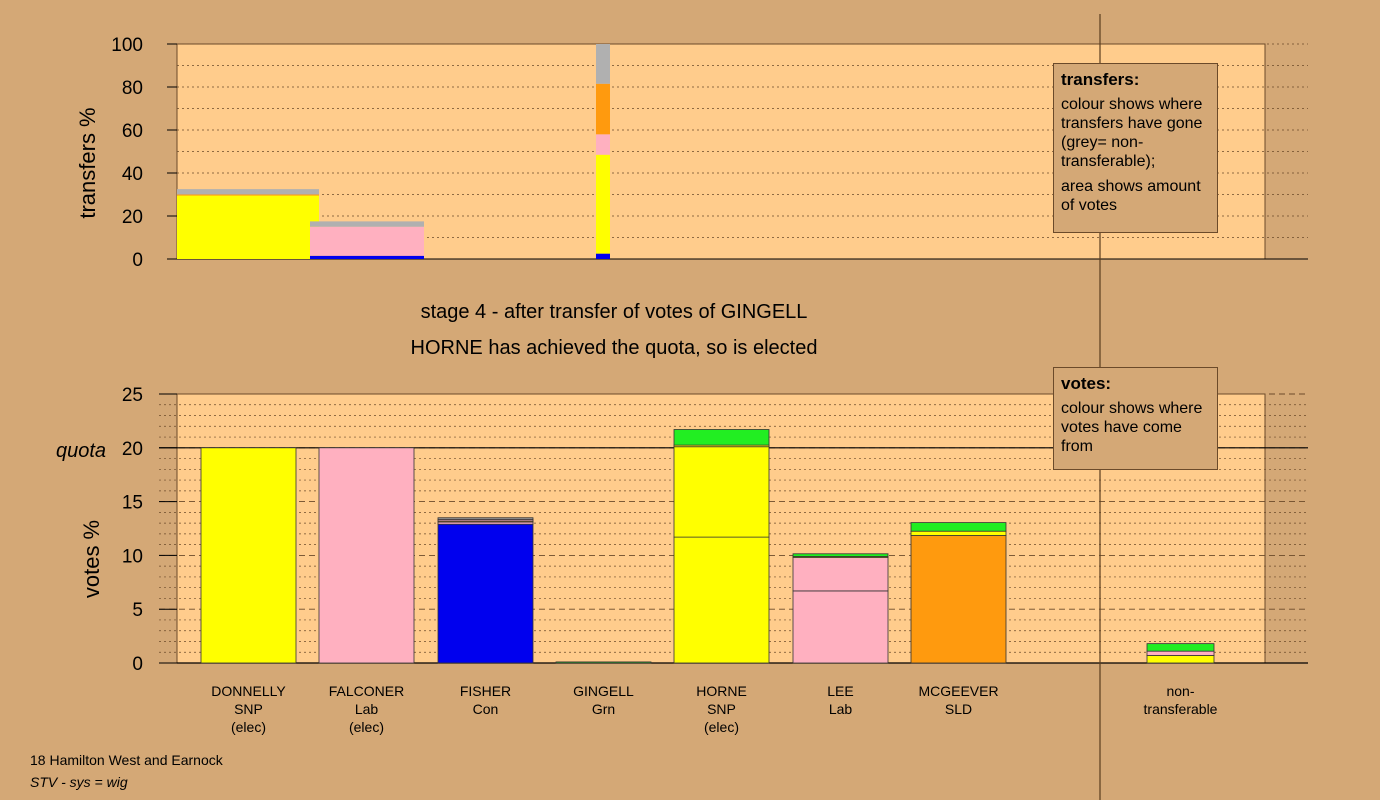 The image size is (1380, 800). I want to click on votes-tick-label: 25, so click(132, 395).